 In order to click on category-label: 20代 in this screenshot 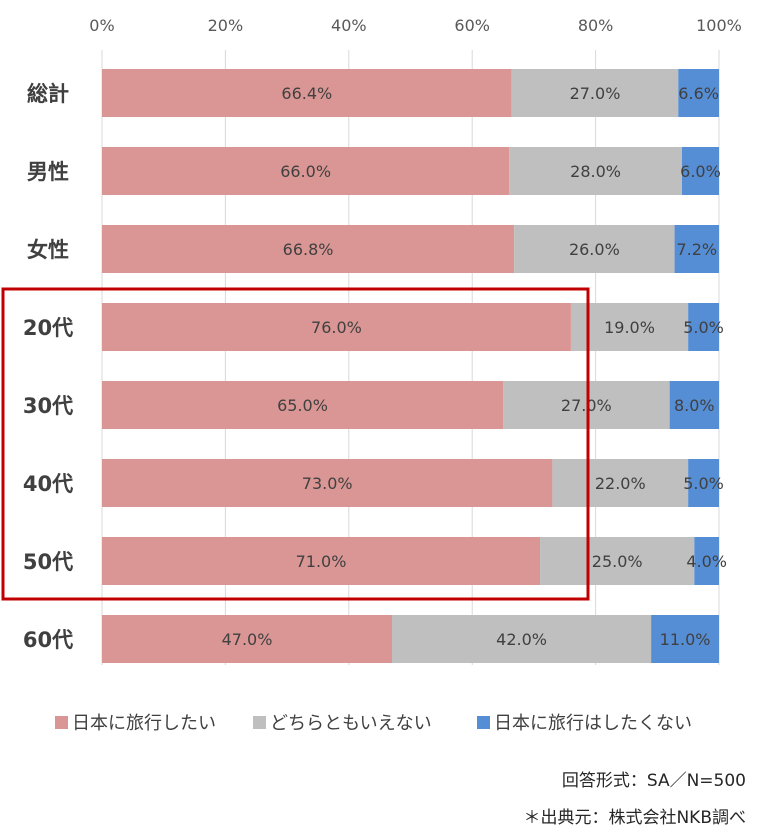, I will do `click(48, 328)`.